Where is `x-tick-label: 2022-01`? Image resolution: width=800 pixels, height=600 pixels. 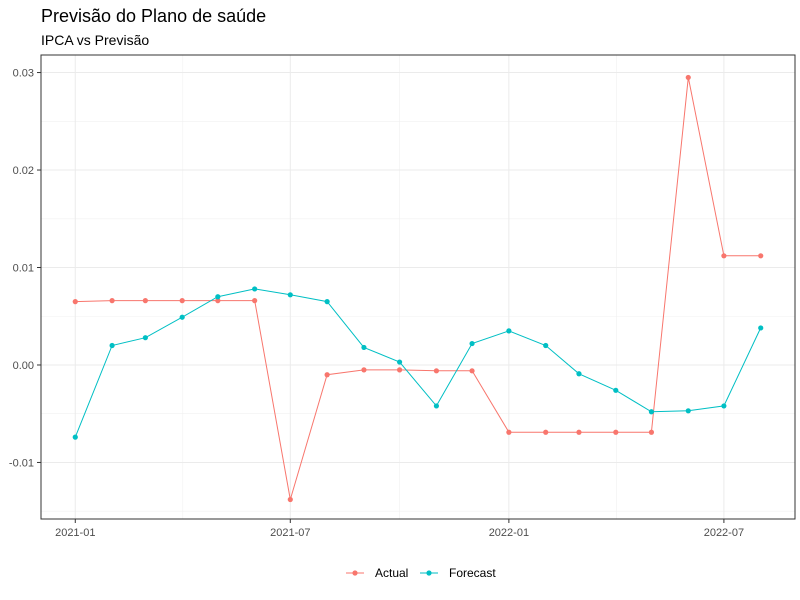
x-tick-label: 2022-01 is located at coordinates (509, 533).